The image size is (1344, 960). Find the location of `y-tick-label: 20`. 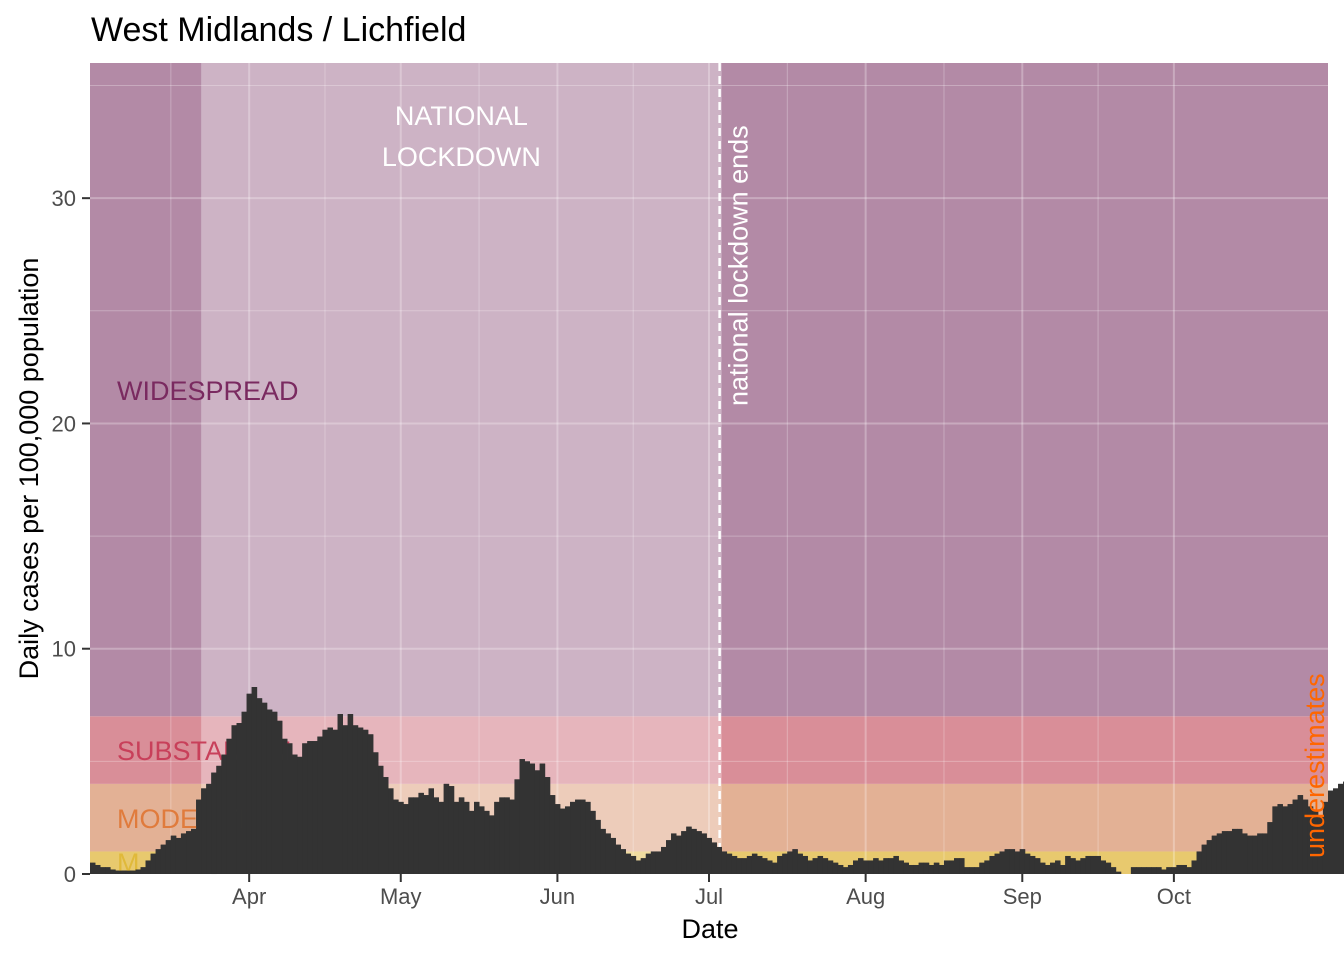

y-tick-label: 20 is located at coordinates (64, 423).